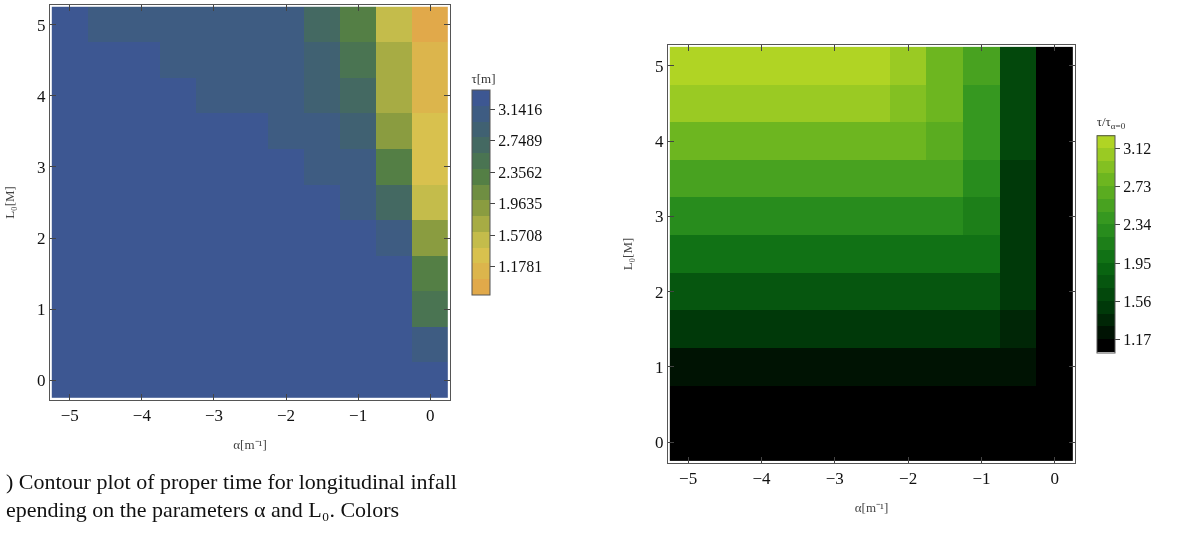 This screenshot has width=1180, height=533. What do you see at coordinates (1137, 302) in the screenshot?
I see `color-bar-label: 1.56` at bounding box center [1137, 302].